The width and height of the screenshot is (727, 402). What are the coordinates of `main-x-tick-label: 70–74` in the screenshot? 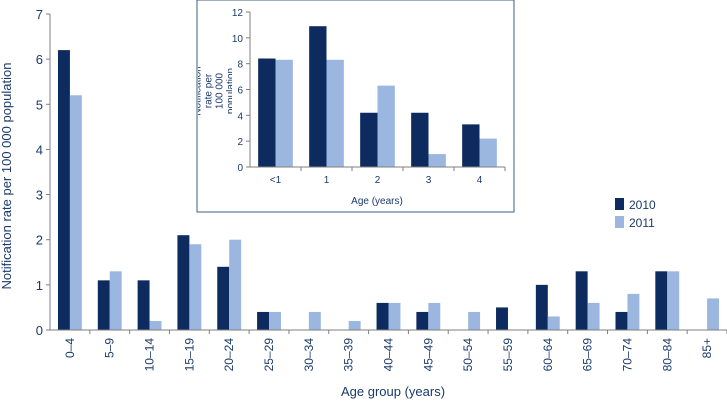 It's located at (627, 355).